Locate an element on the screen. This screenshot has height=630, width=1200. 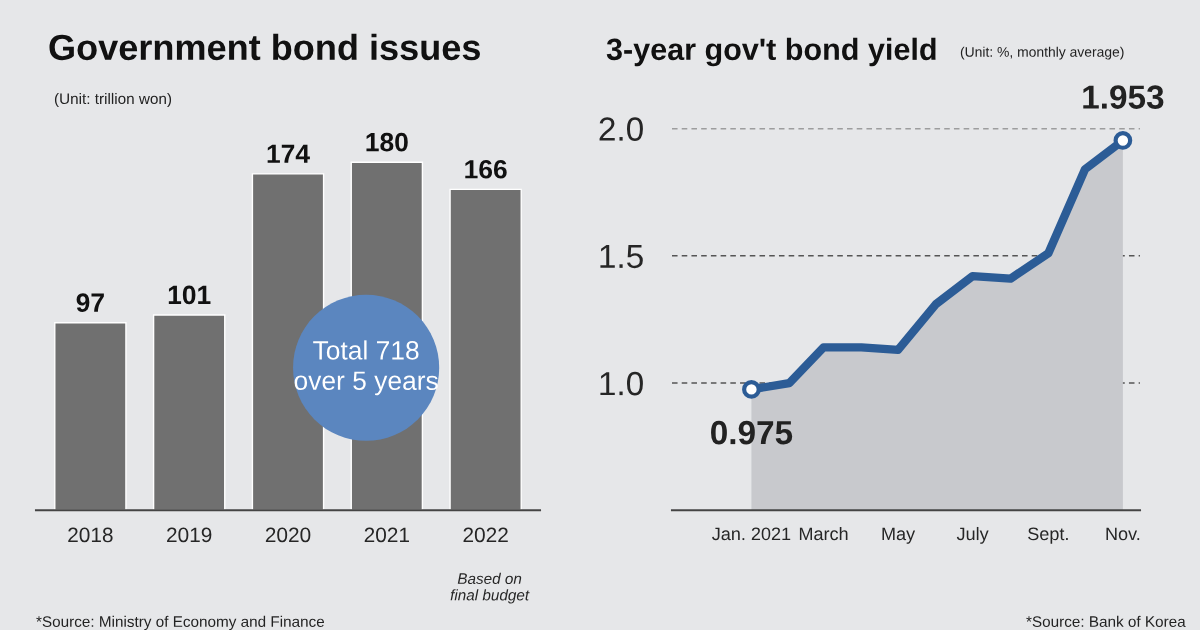
x-tick-label: May is located at coordinates (899, 535).